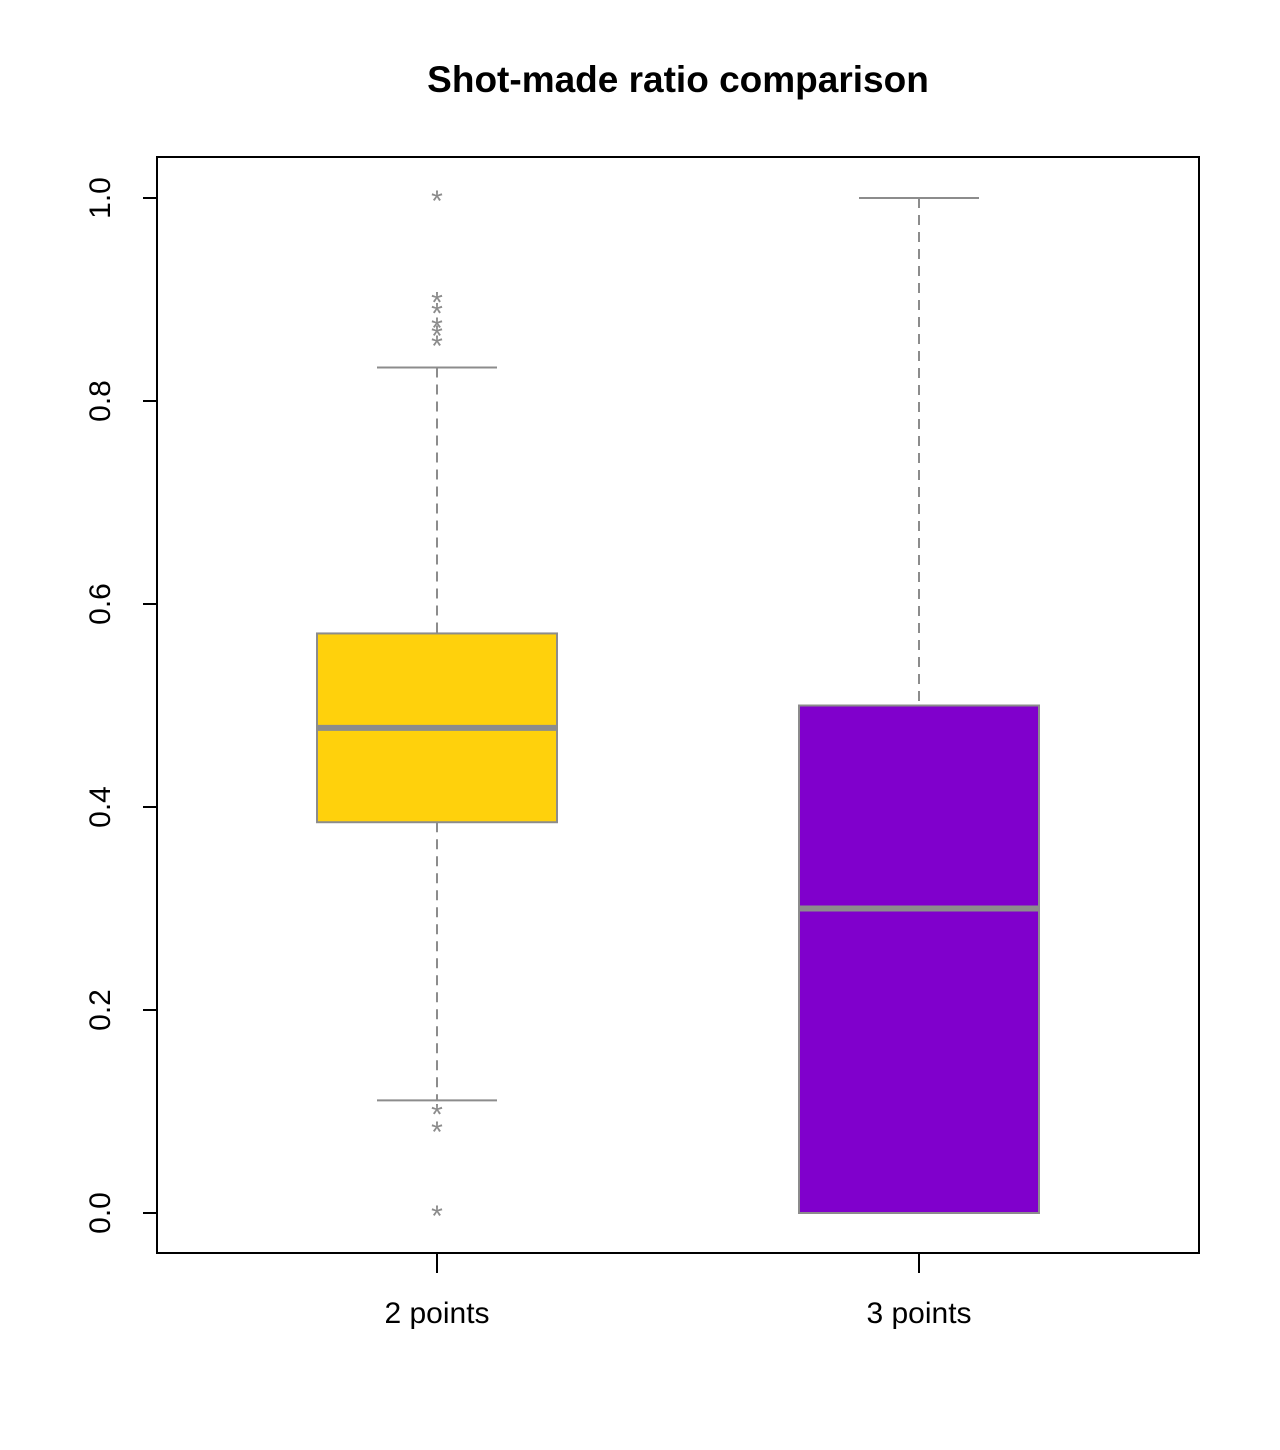 The height and width of the screenshot is (1450, 1280). I want to click on y-axis-tick-label: 0.2, so click(100, 1010).